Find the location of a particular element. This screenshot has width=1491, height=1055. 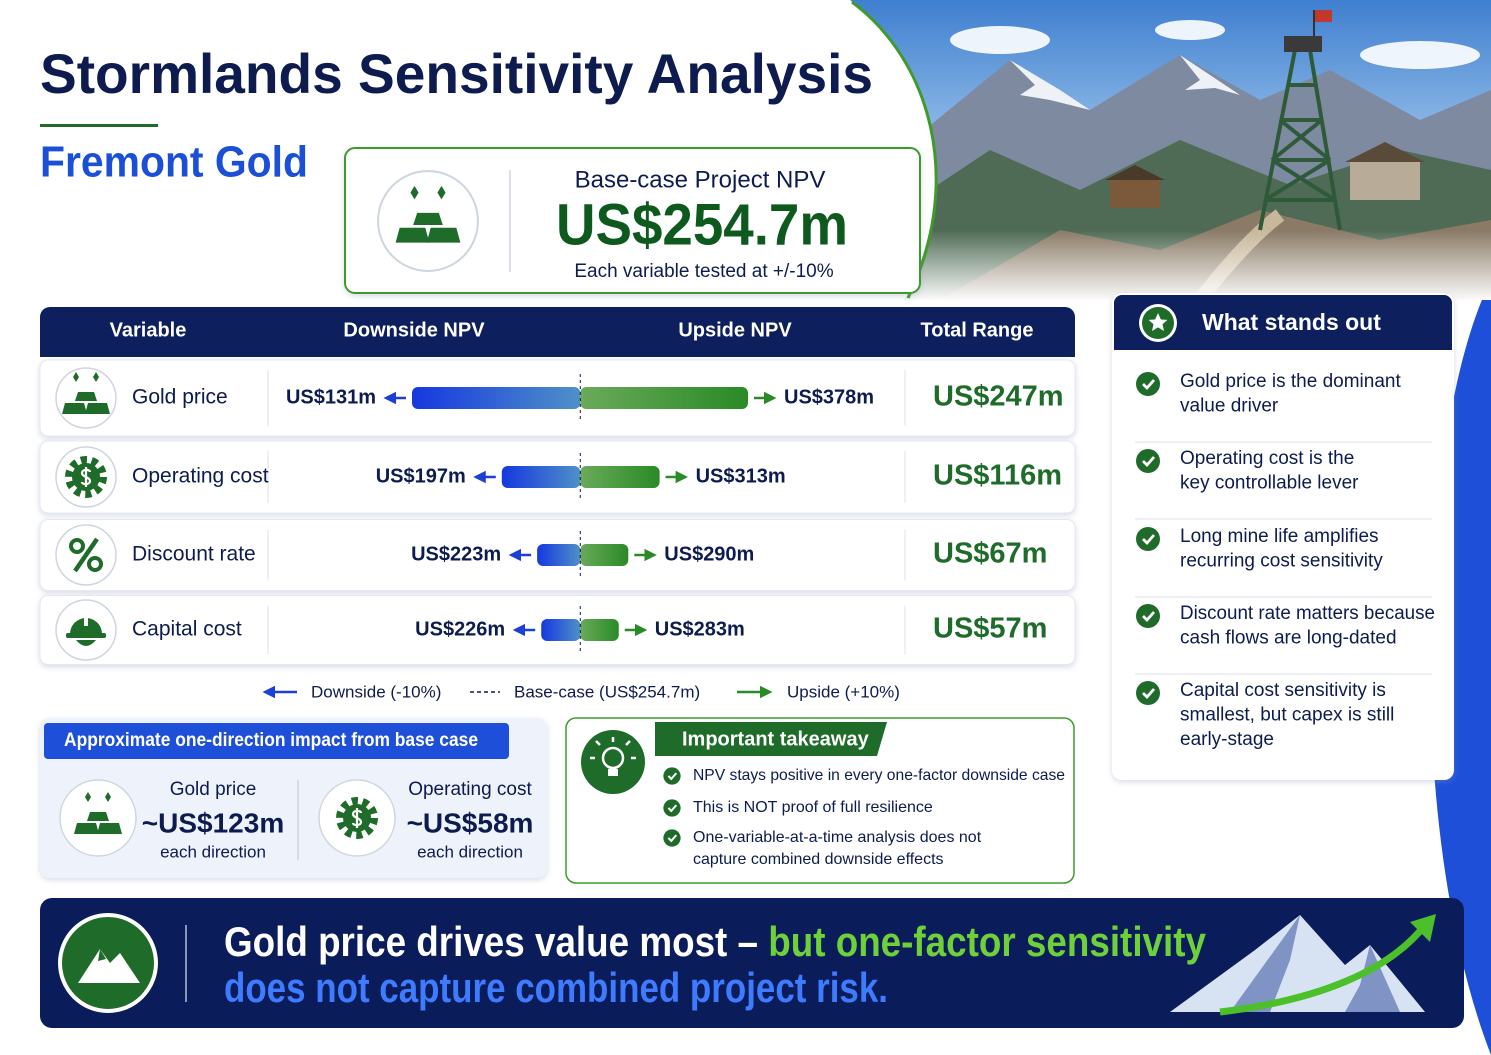

percent-icon is located at coordinates (86, 555).